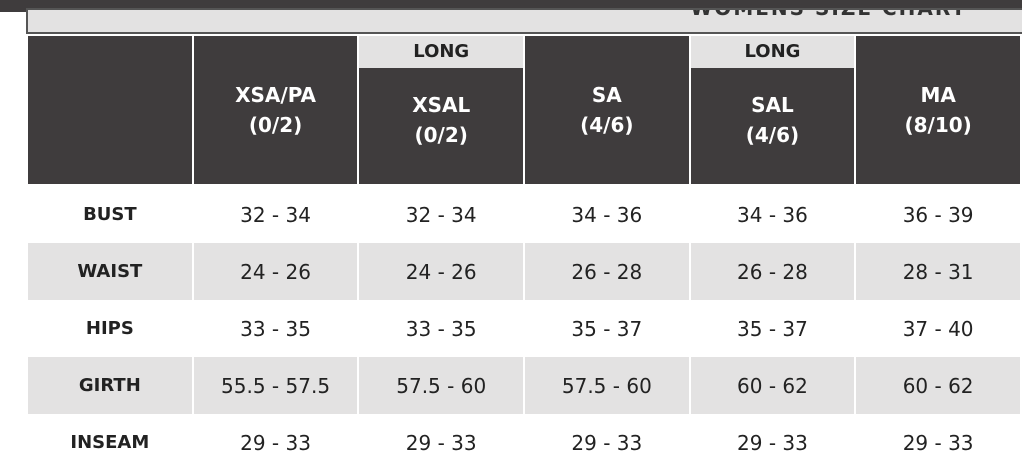 Image resolution: width=1022 pixels, height=471 pixels. What do you see at coordinates (109, 328) in the screenshot?
I see `row-label: HIPS` at bounding box center [109, 328].